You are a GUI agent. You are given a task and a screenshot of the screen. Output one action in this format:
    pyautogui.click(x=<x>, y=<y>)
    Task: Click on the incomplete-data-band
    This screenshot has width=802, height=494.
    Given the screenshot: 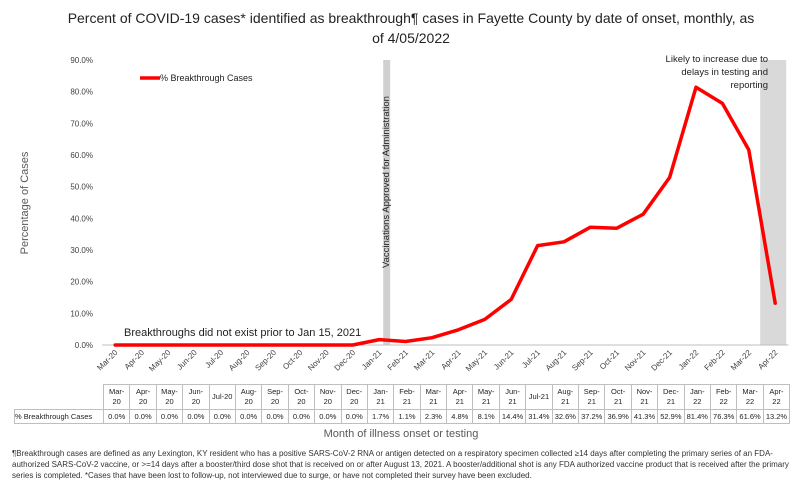 What is the action you would take?
    pyautogui.click(x=773, y=202)
    